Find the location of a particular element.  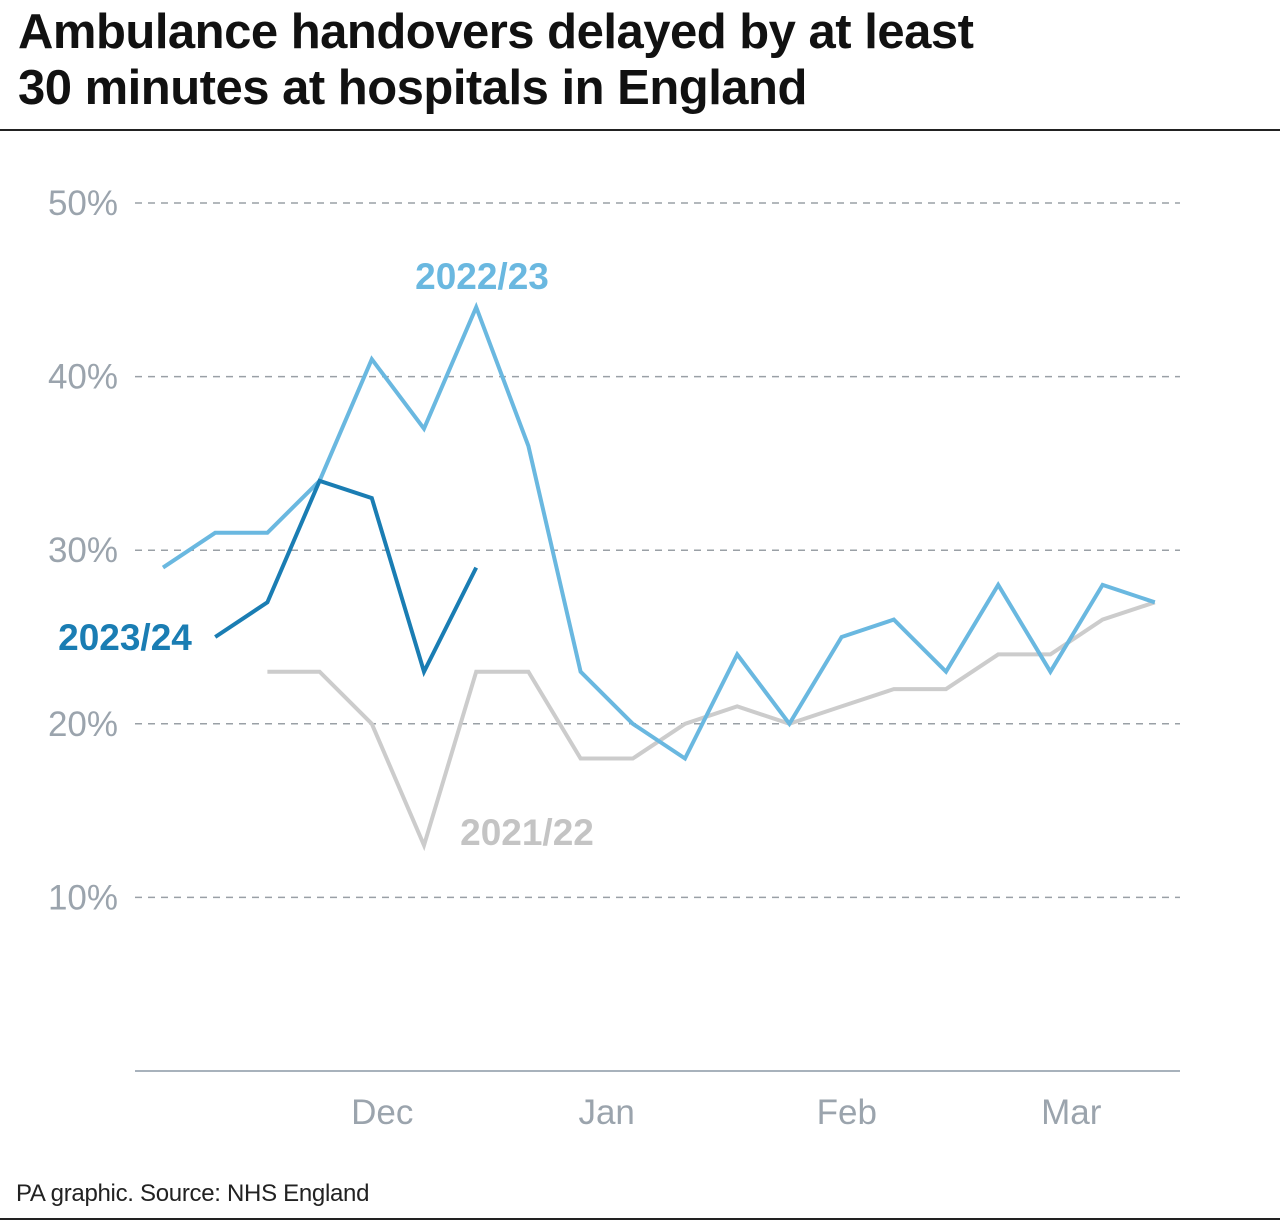

x-tick-label: Jan is located at coordinates (606, 1112).